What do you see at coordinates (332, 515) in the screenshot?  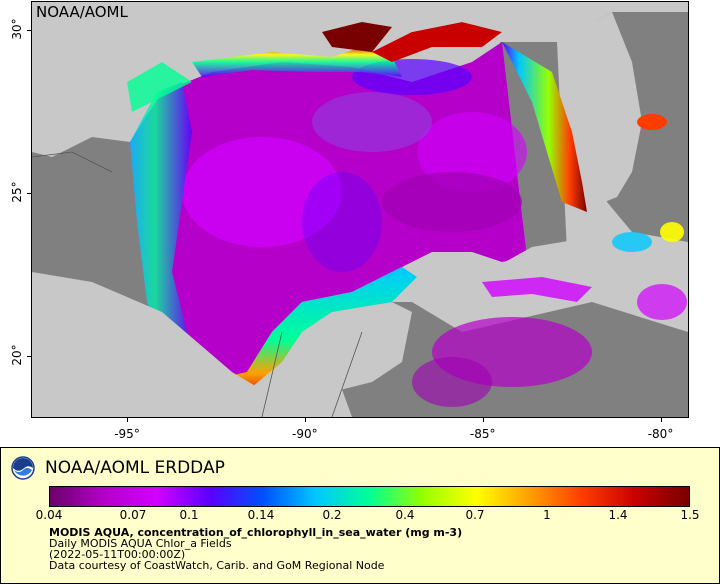 I see `colorbar-tick-label: 0.2` at bounding box center [332, 515].